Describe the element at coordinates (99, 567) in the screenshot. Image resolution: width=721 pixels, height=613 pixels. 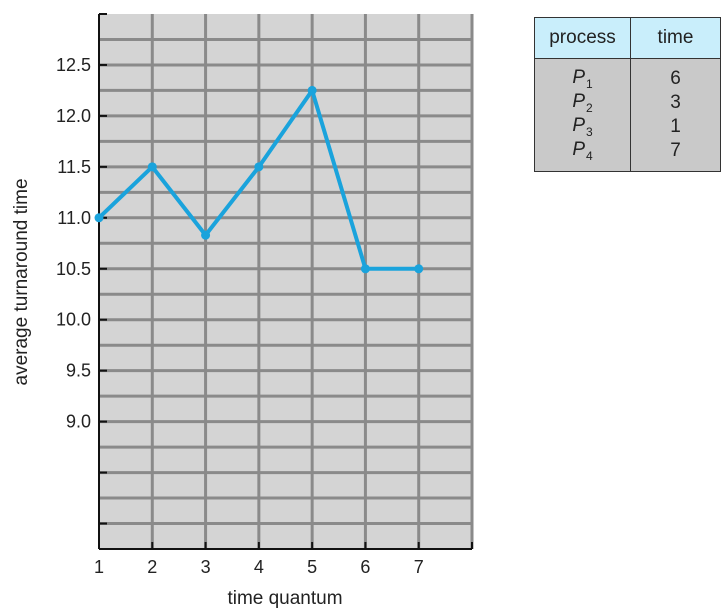
I see `x-tick-label: 1` at that location.